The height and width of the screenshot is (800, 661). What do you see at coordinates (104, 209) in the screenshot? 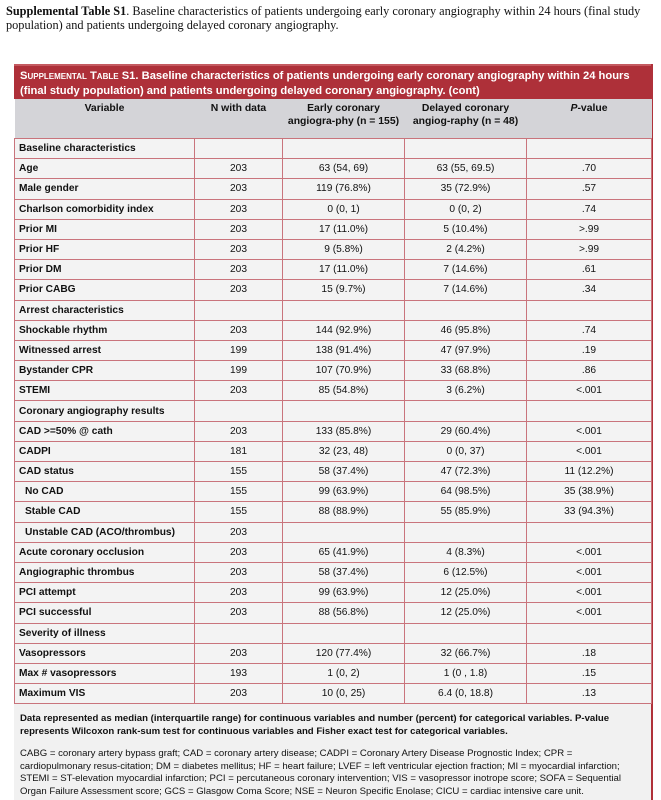
I see `row-label: Charlson comorbidity index` at bounding box center [104, 209].